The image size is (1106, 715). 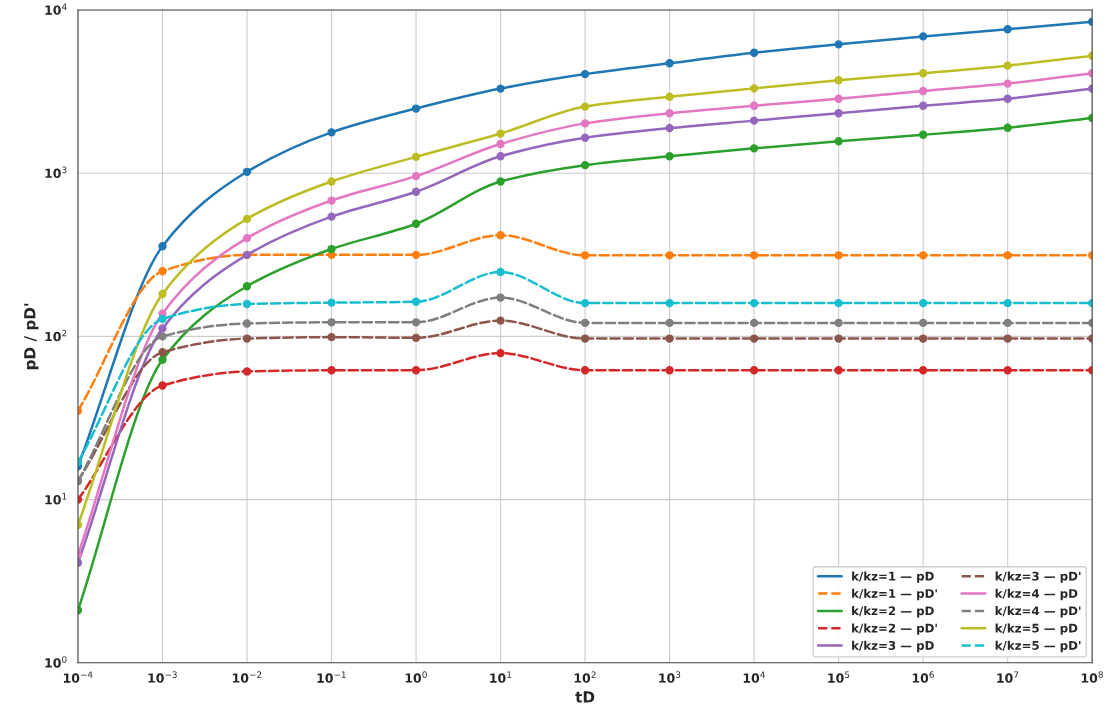 I want to click on y-tick-label: 10$^{0}$, so click(x=56, y=662).